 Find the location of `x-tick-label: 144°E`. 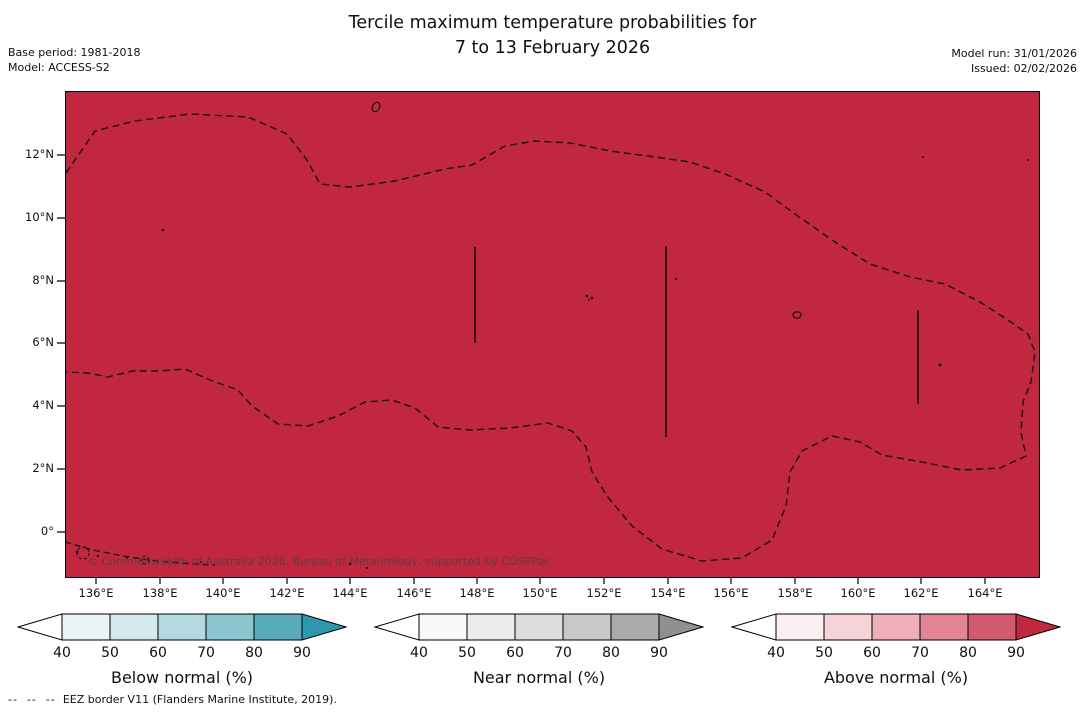

x-tick-label: 144°E is located at coordinates (350, 593).